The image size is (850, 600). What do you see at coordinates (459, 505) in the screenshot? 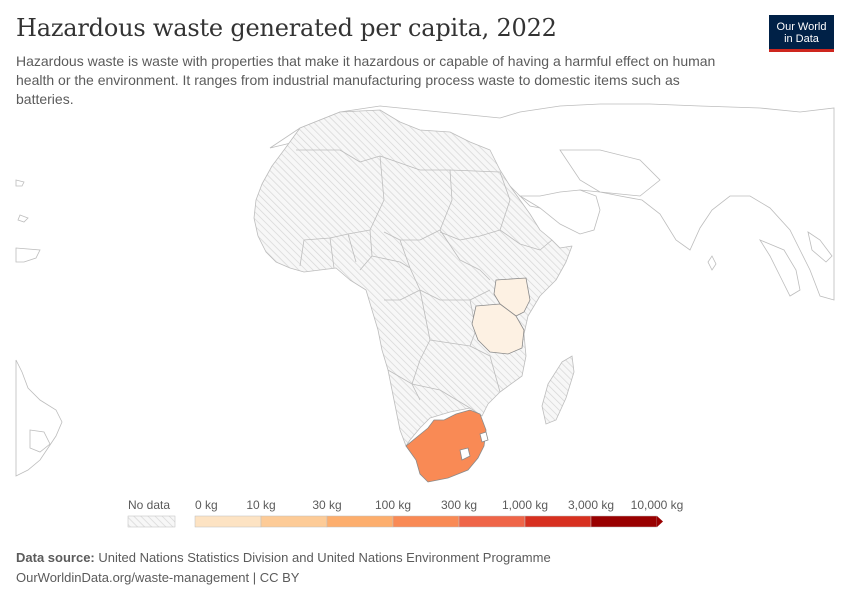
I see `legend-label-4: 300 kg` at bounding box center [459, 505].